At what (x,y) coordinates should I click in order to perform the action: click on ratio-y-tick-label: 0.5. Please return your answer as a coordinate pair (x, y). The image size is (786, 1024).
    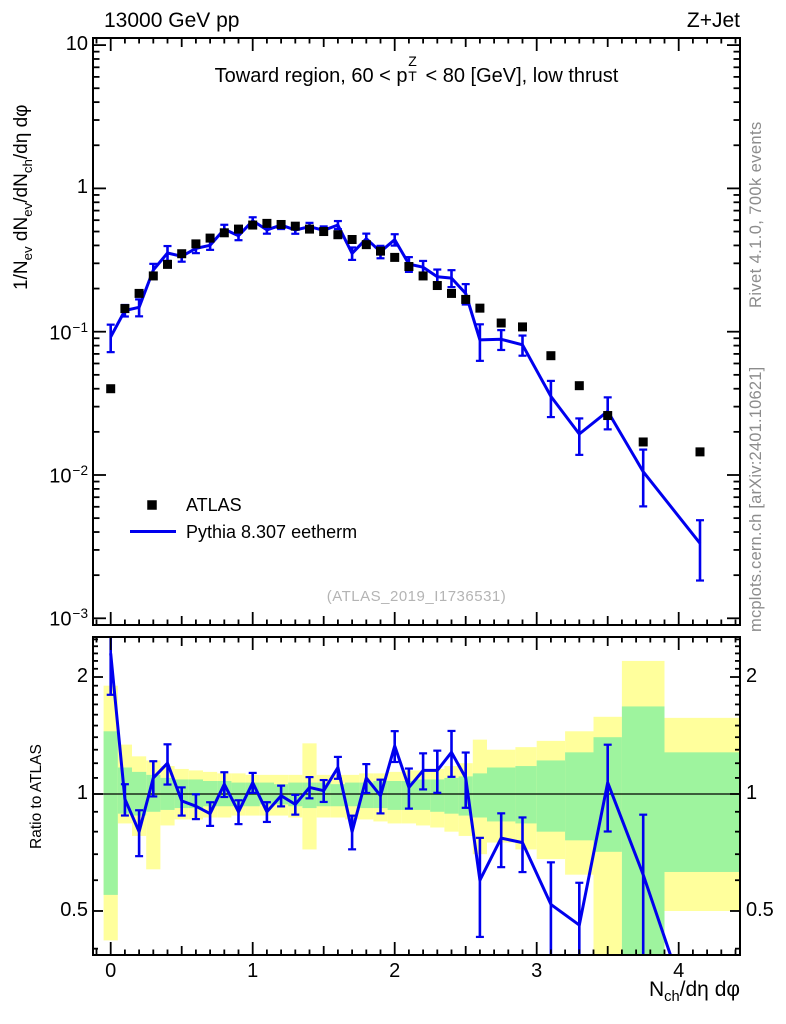
    Looking at the image, I should click on (74, 909).